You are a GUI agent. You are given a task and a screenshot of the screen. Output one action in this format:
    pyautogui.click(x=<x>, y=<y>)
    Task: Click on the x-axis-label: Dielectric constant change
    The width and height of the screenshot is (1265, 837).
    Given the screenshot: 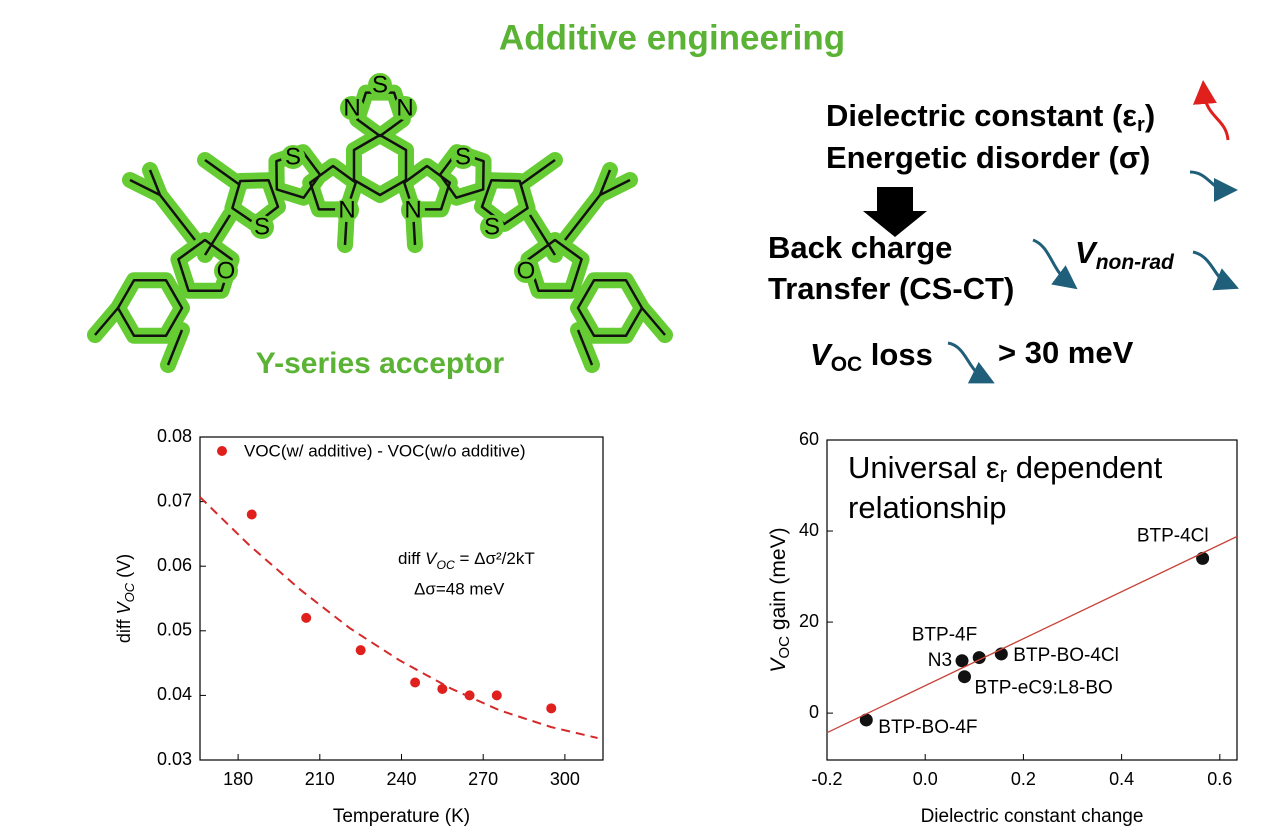 What is the action you would take?
    pyautogui.click(x=1032, y=816)
    